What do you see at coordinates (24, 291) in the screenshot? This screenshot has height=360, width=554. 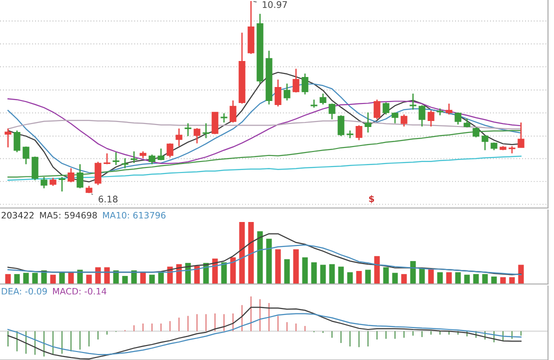 I see `text: DEA: -0.09` at bounding box center [24, 291].